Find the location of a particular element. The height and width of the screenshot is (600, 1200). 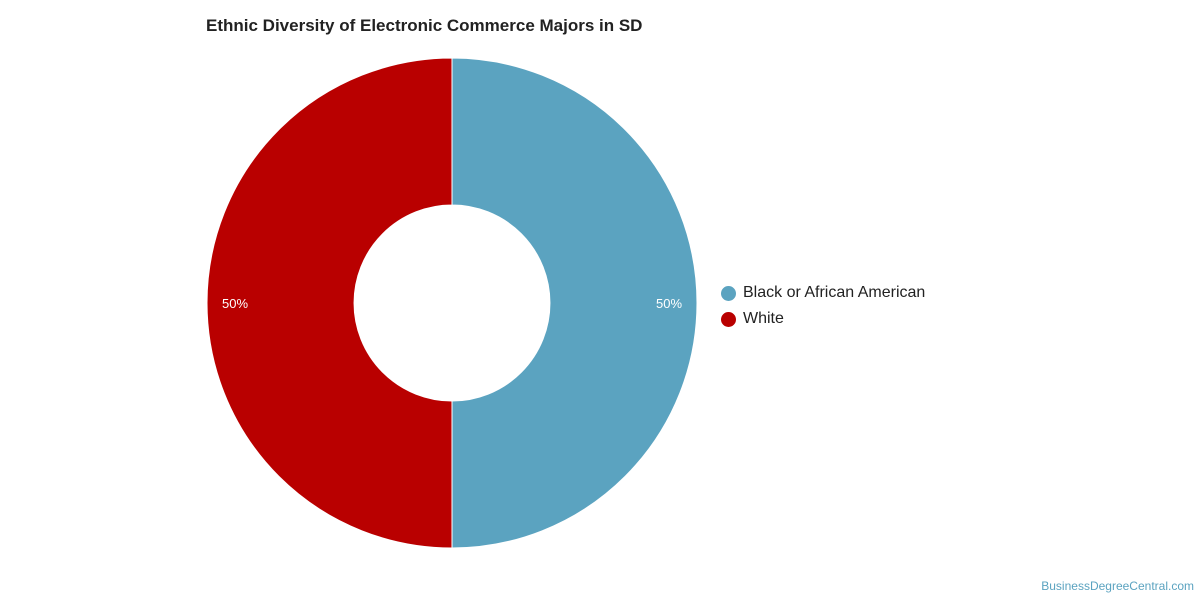

chart-legend: Black or African American White is located at coordinates (823, 306).